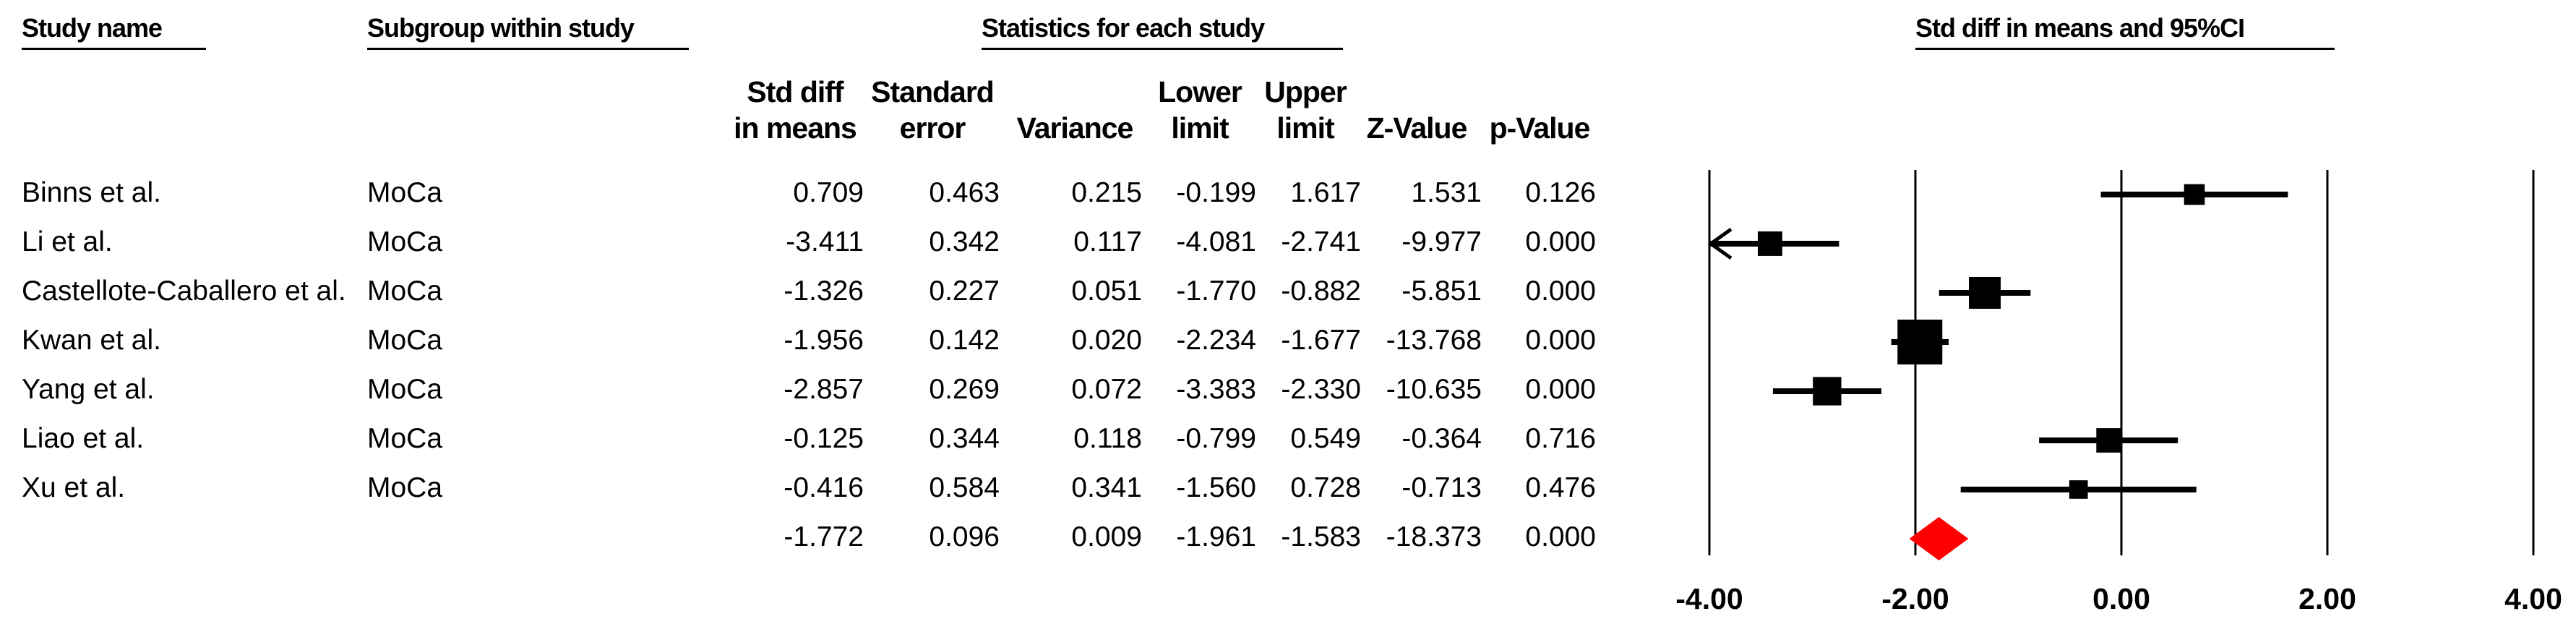 This screenshot has width=2576, height=632. Describe the element at coordinates (1561, 487) in the screenshot. I see `stat-cell-p: 0.476` at that location.